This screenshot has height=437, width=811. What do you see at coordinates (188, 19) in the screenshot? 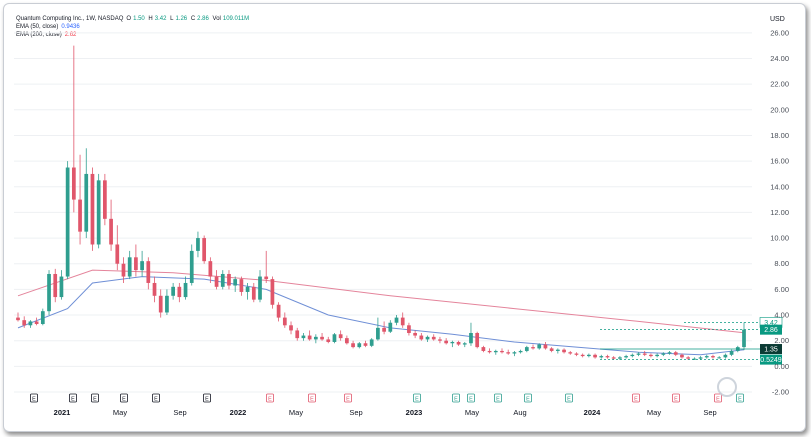
I see `ohlc-values: O 1.50 H 3.42 L 1.26 C 2.86 Vol 109.011M` at bounding box center [188, 19].